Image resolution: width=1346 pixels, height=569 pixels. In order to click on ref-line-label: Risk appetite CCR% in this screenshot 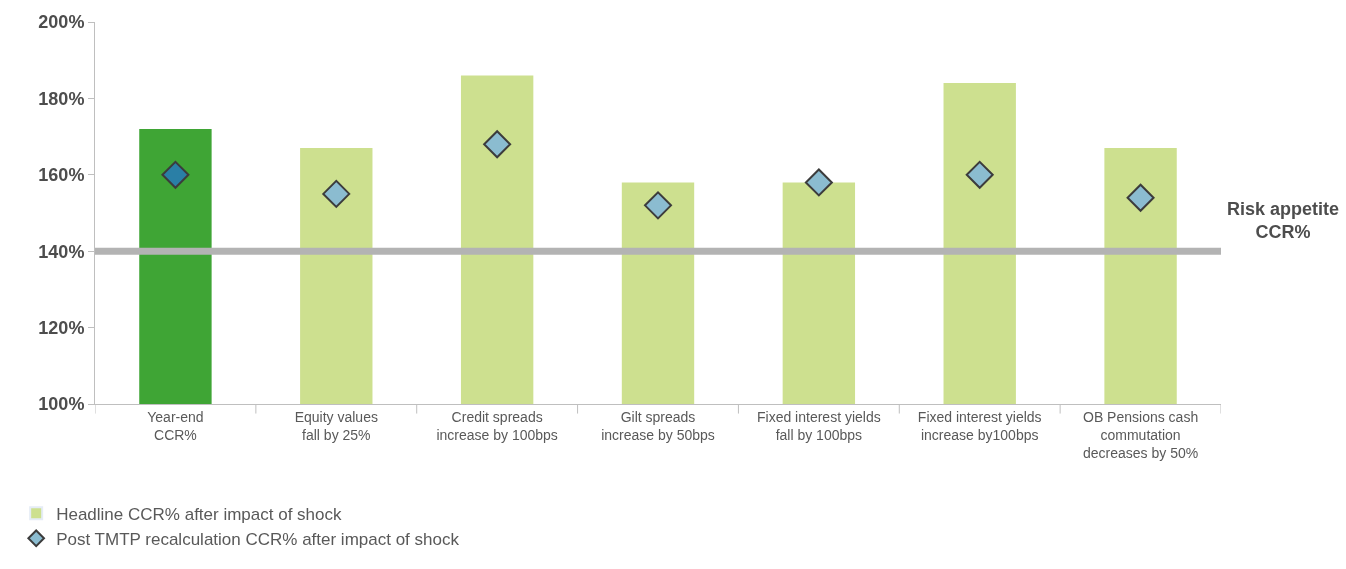, I will do `click(1283, 221)`.